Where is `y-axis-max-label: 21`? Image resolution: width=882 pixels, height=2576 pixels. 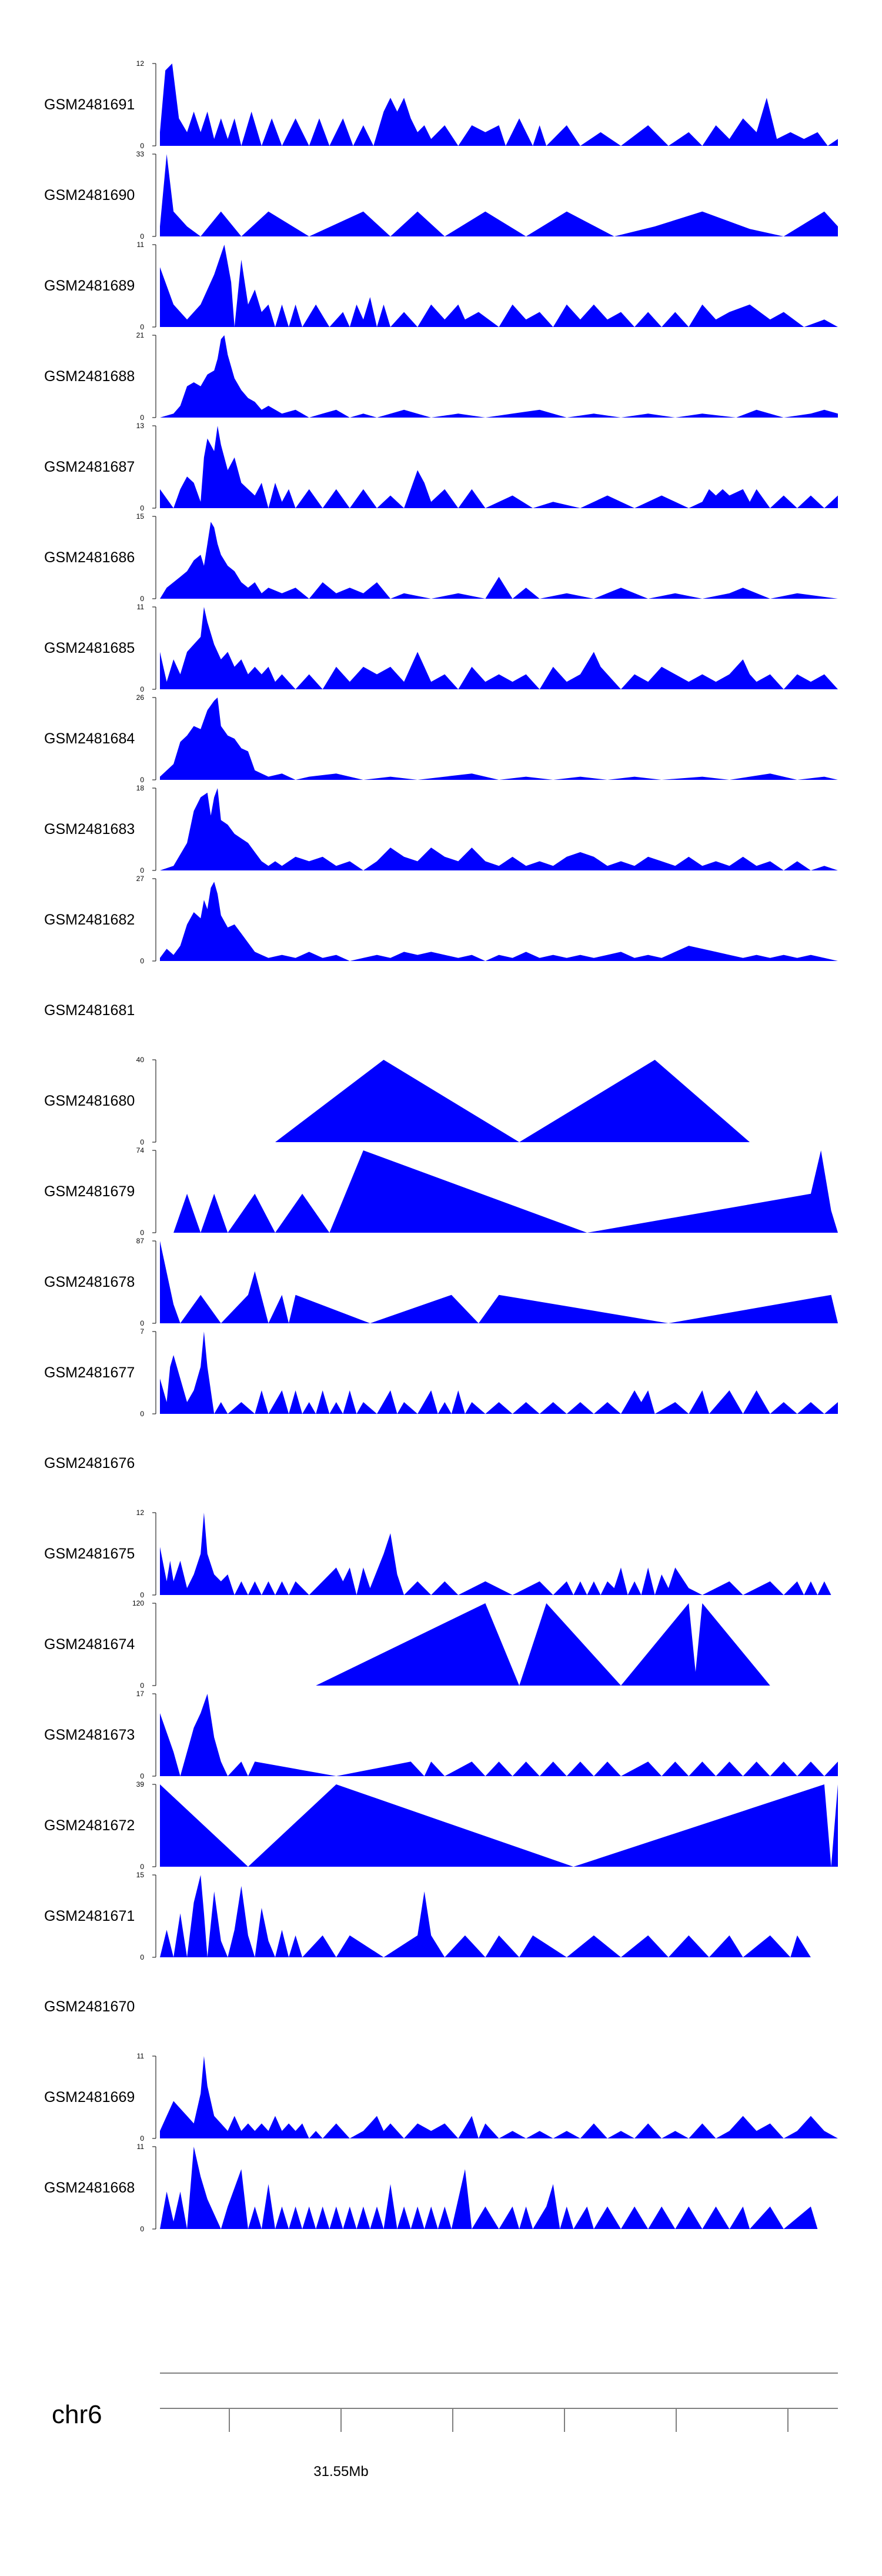
y-axis-max-label: 21 is located at coordinates (140, 335).